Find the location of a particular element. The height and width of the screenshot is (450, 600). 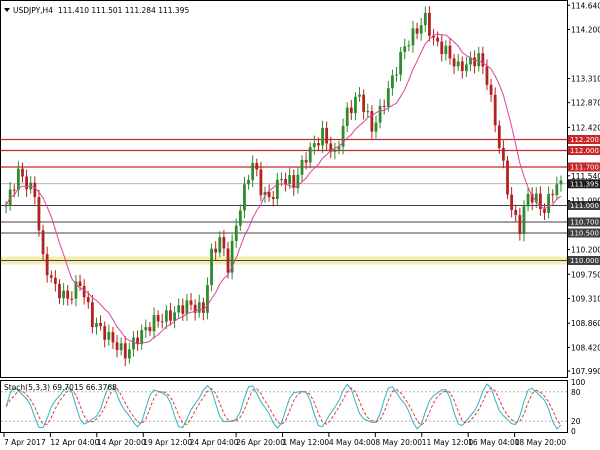

level-tag-label: 111.395 is located at coordinates (584, 184).